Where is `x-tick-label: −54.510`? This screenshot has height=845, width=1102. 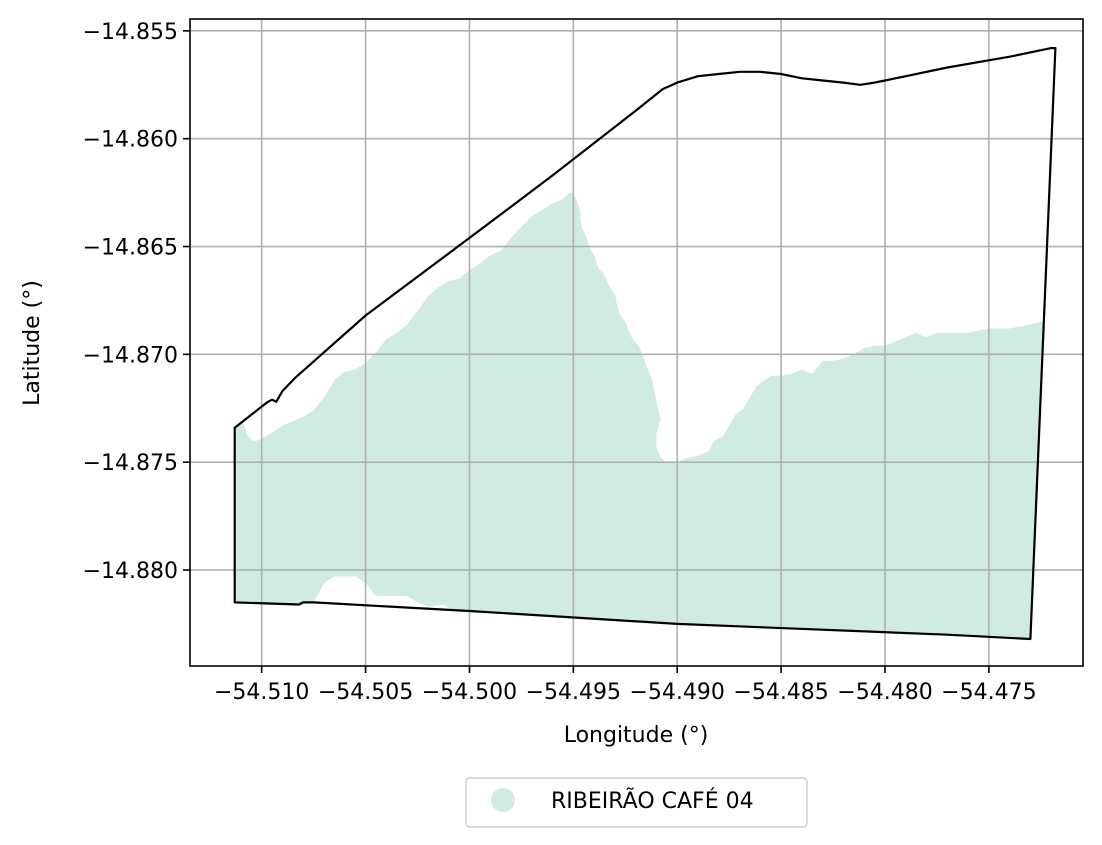 x-tick-label: −54.510 is located at coordinates (261, 692).